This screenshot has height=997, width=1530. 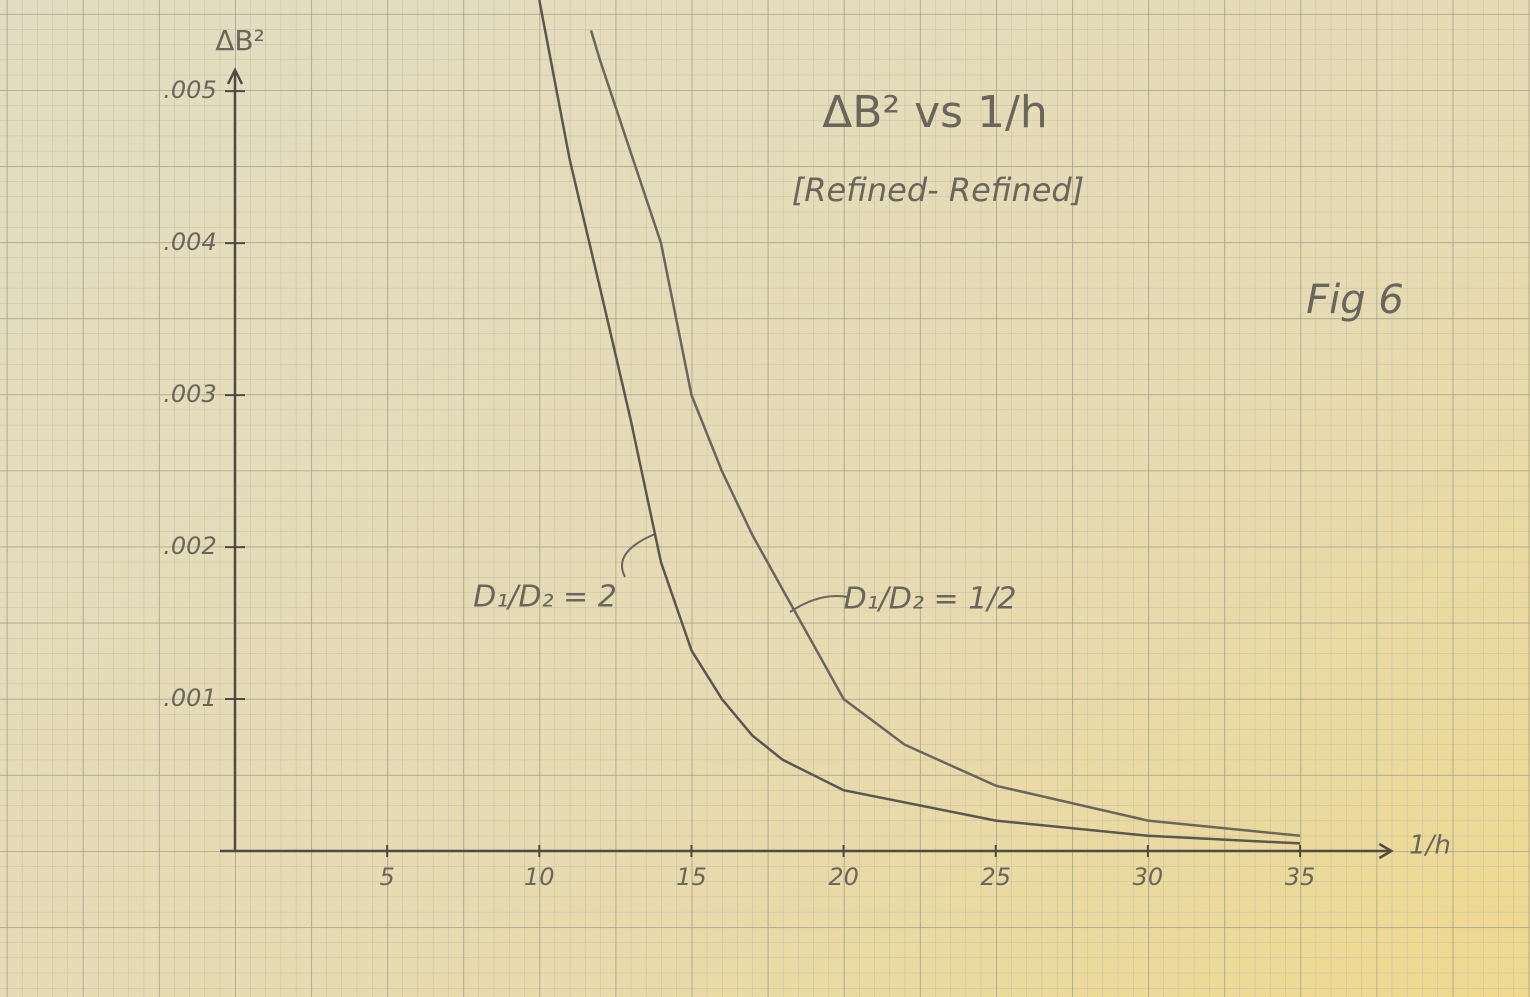 I want to click on chart-title: ΔB² vs 1/h, so click(x=935, y=112).